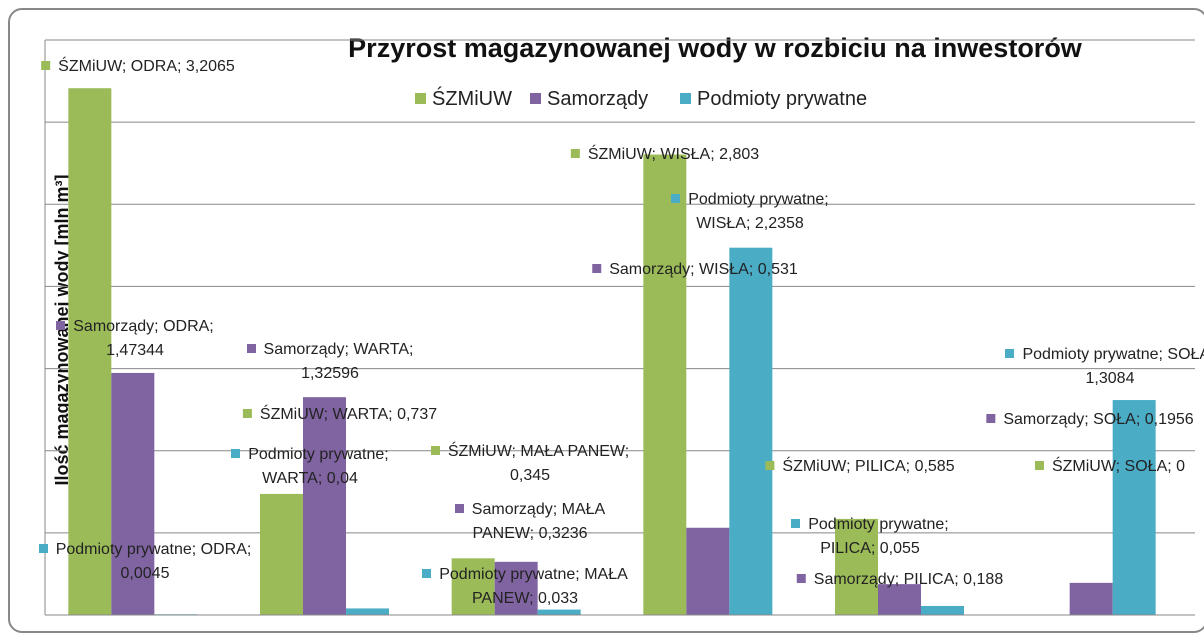  I want to click on data-label: ŚZMiUW; ODRA; 3,2065, so click(146, 66).